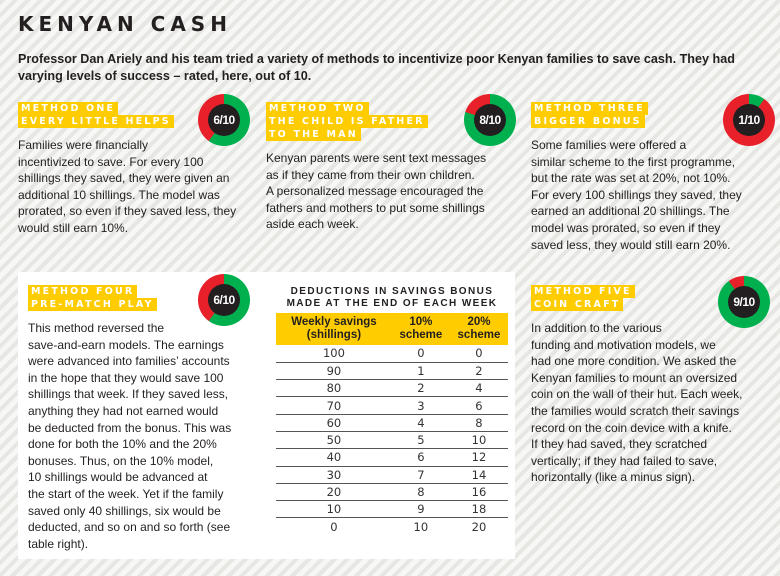 Image resolution: width=780 pixels, height=576 pixels. I want to click on method-label-line: COIN CRAFT, so click(577, 304).